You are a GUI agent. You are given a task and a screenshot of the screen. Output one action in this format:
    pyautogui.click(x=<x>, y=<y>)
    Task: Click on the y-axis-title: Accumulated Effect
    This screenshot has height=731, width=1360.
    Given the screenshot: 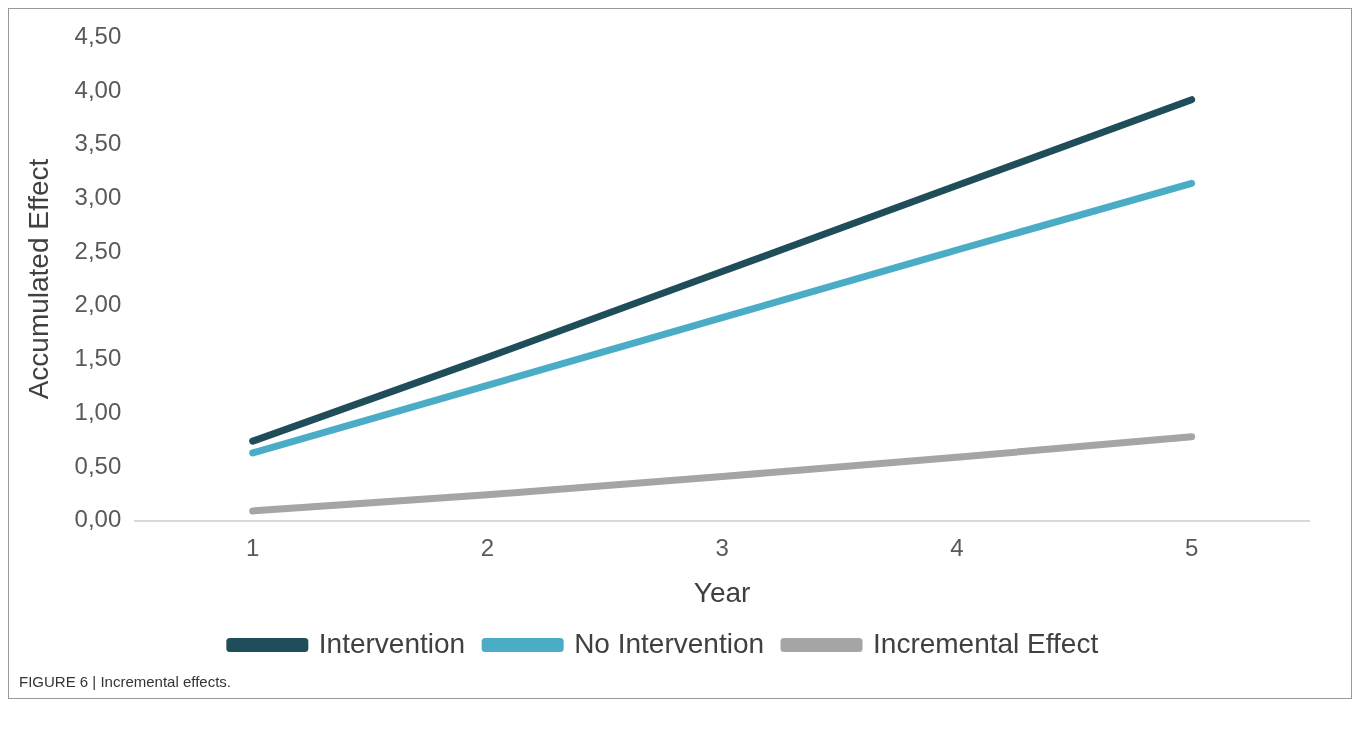 What is the action you would take?
    pyautogui.click(x=38, y=279)
    